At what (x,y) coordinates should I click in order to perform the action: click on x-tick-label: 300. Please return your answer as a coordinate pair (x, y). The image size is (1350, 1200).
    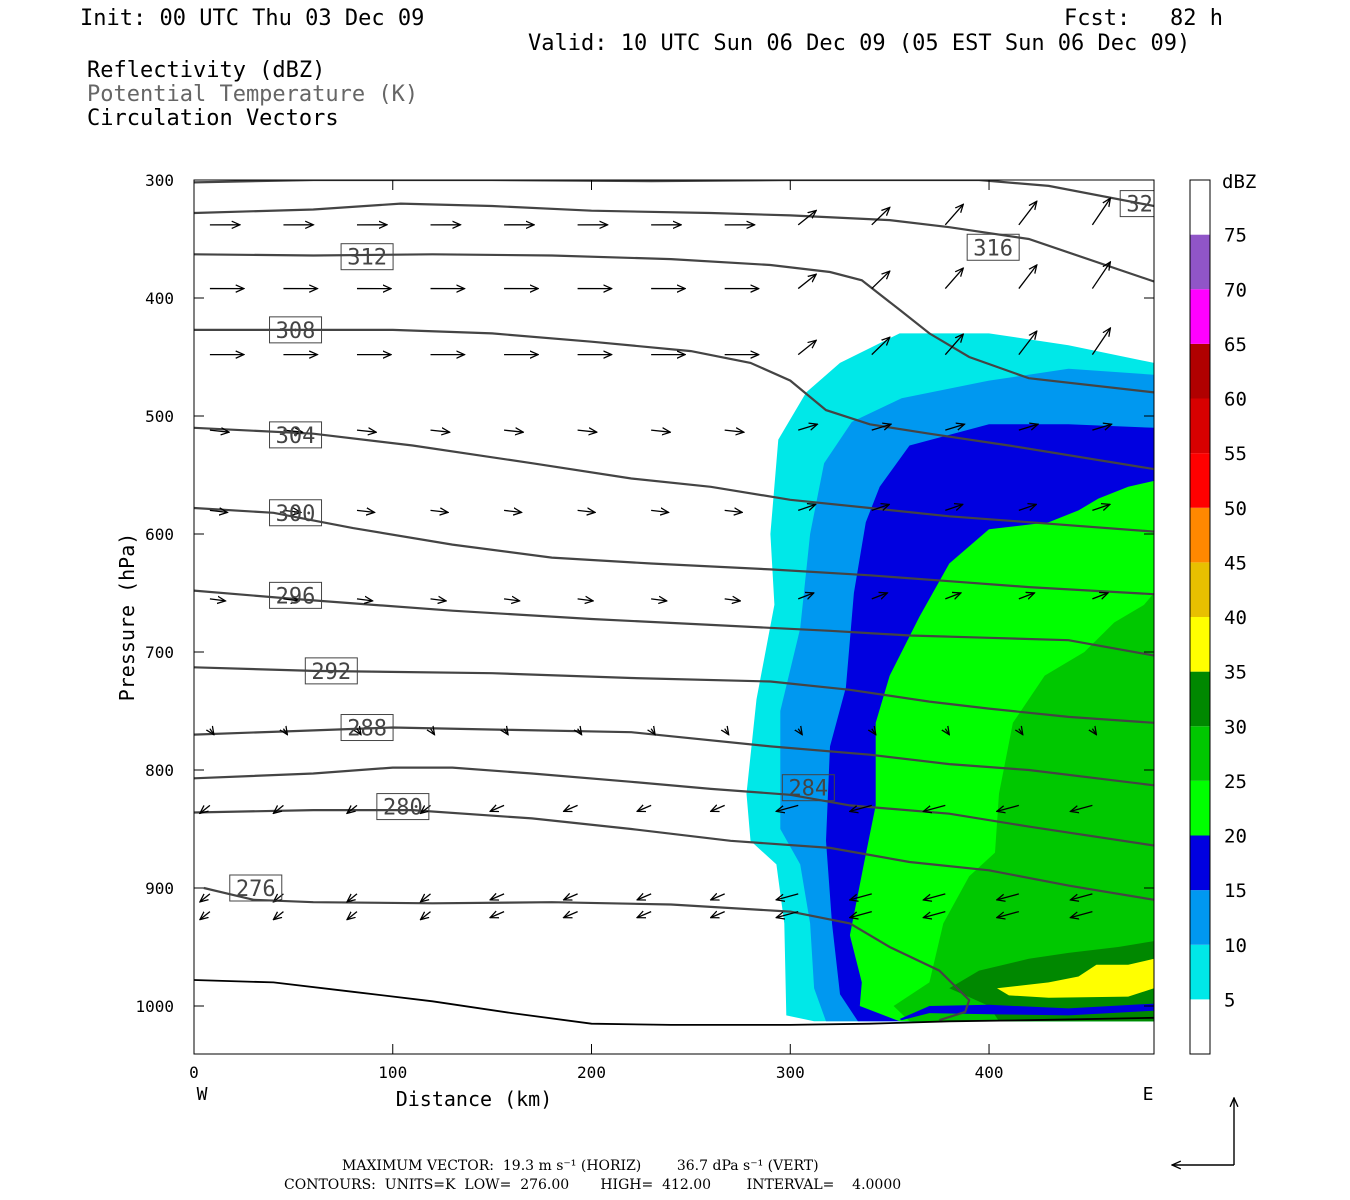
    Looking at the image, I should click on (790, 1072).